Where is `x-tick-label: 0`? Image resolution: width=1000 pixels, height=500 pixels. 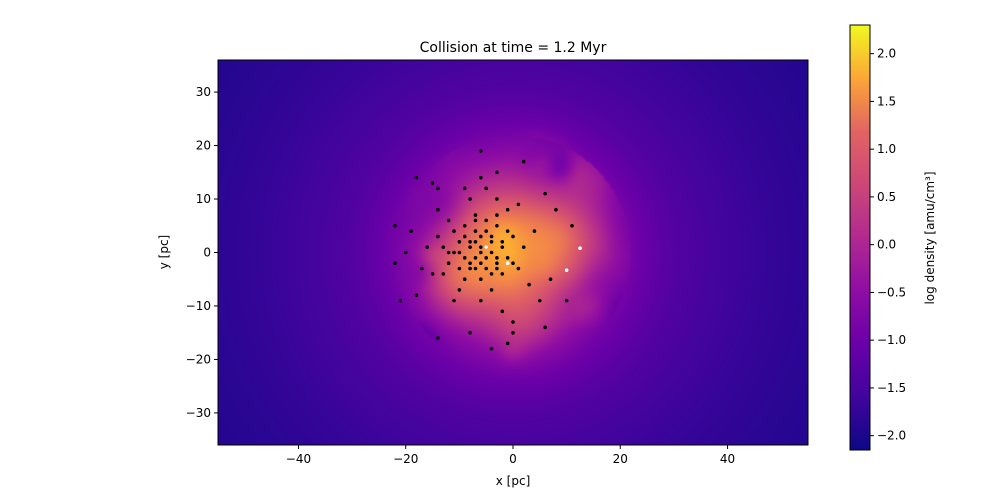
x-tick-label: 0 is located at coordinates (513, 459).